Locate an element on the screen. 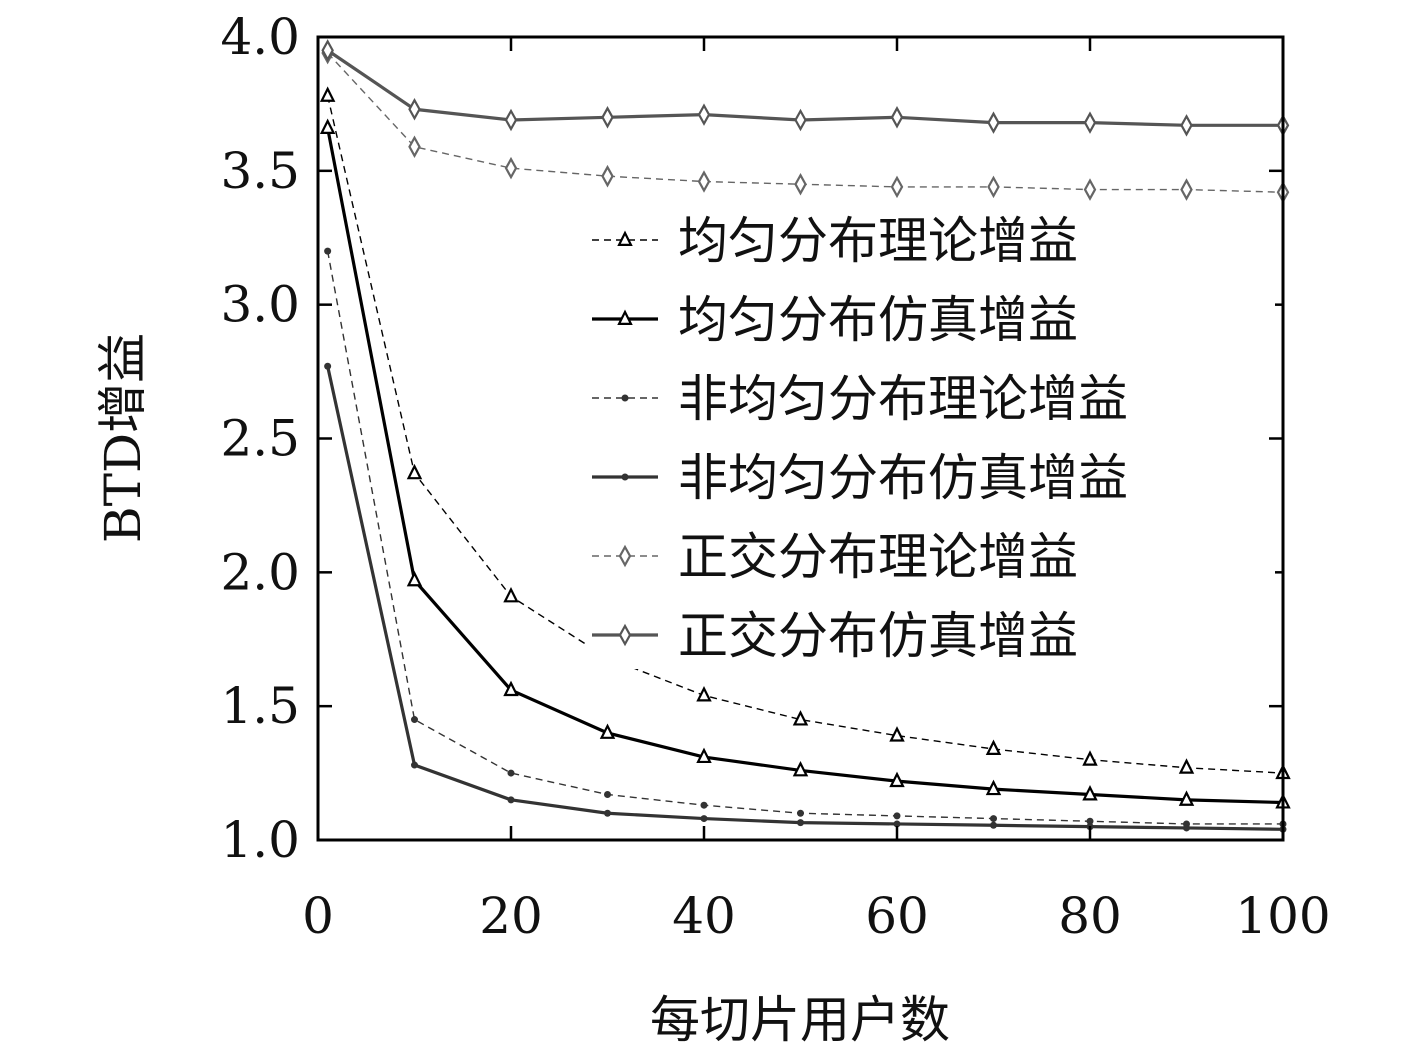  legend-item: 均匀分布理论增益 is located at coordinates (930, 239).